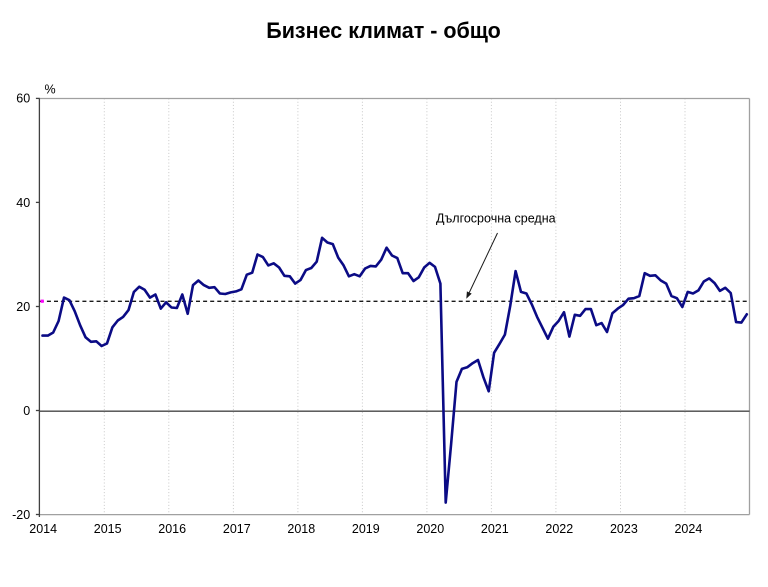 This screenshot has width=768, height=587. Describe the element at coordinates (23, 307) in the screenshot. I see `svg-text: 20` at that location.